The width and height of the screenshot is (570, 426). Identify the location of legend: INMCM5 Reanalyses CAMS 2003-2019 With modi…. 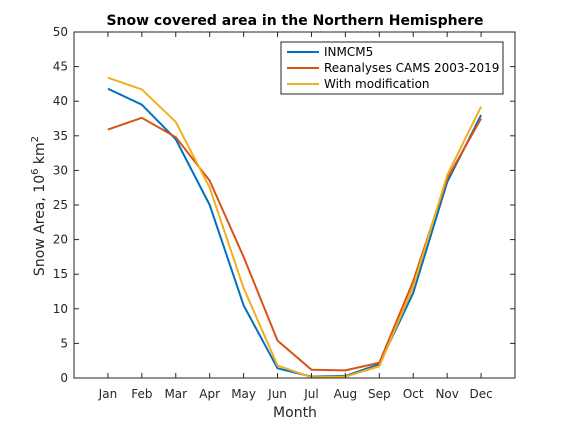
(392, 68).